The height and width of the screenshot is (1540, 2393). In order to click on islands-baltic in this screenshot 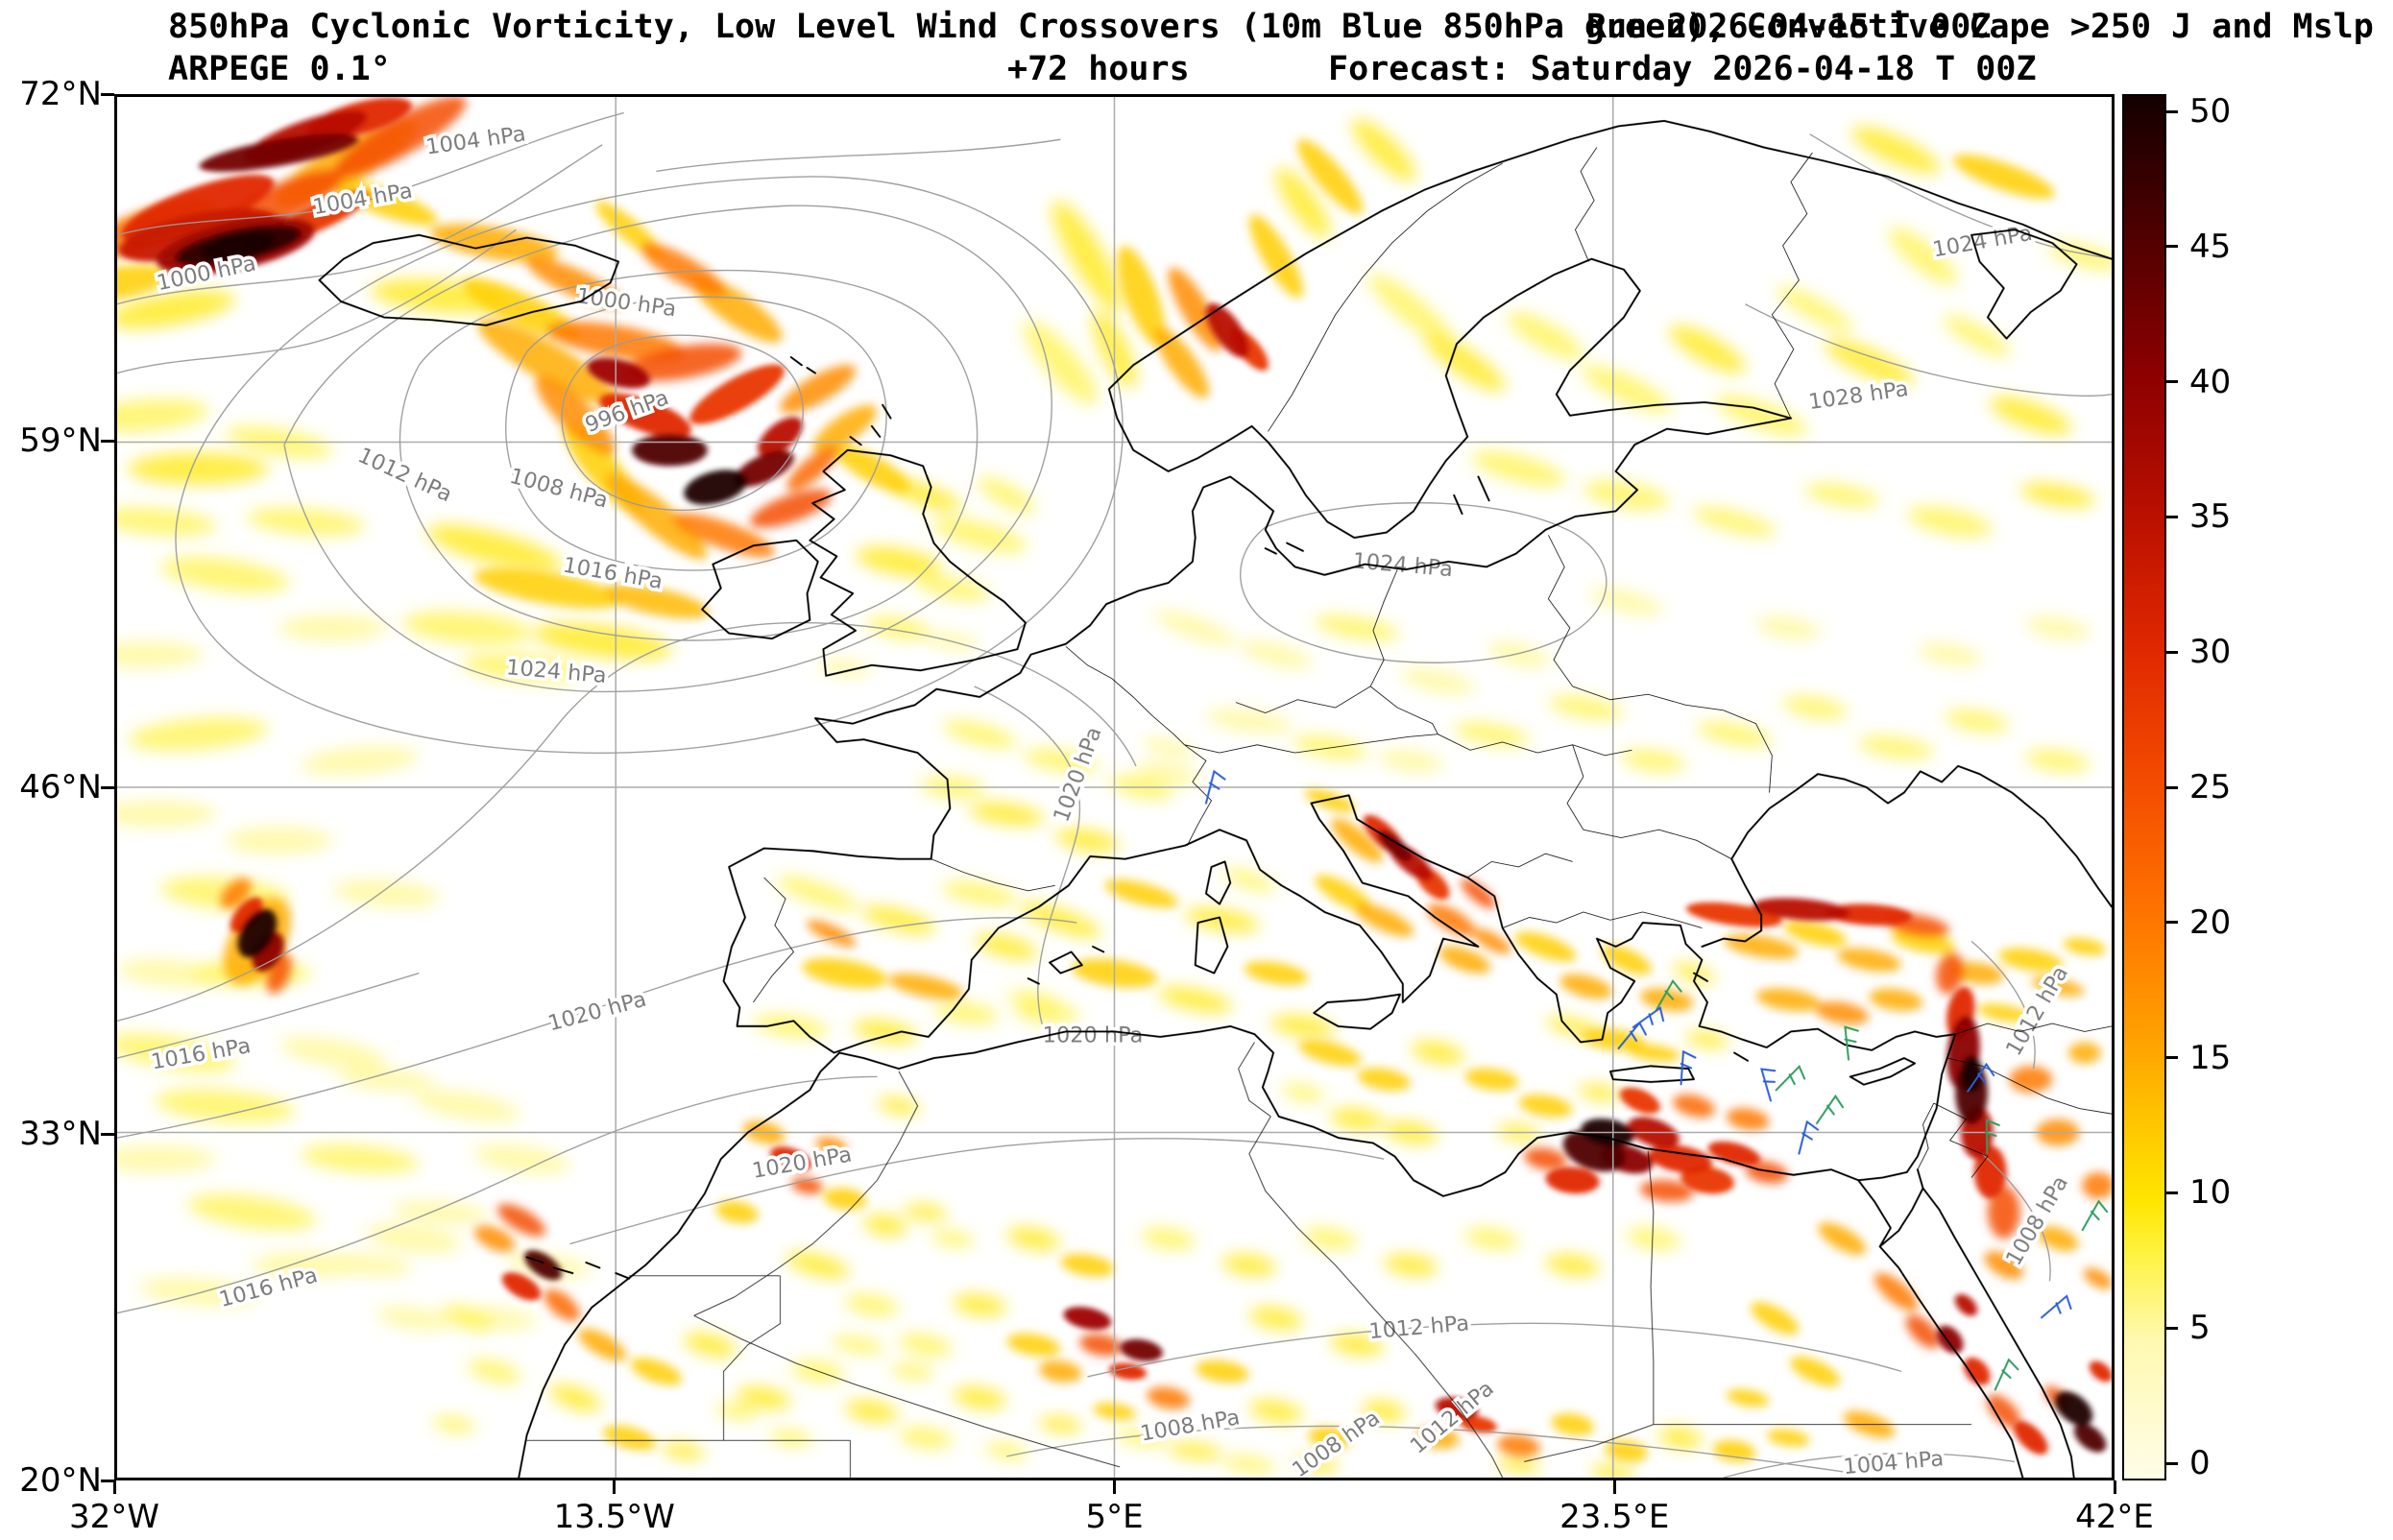, I will do `click(1377, 514)`.